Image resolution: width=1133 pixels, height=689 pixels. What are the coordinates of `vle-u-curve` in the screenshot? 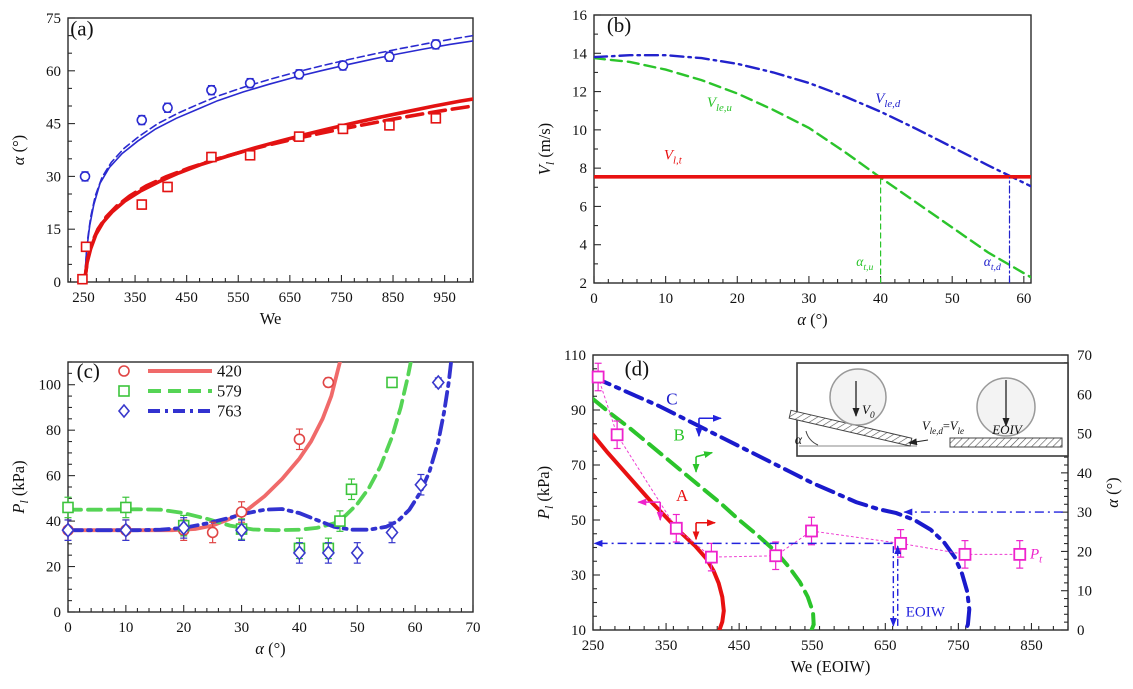 It's located at (812, 167).